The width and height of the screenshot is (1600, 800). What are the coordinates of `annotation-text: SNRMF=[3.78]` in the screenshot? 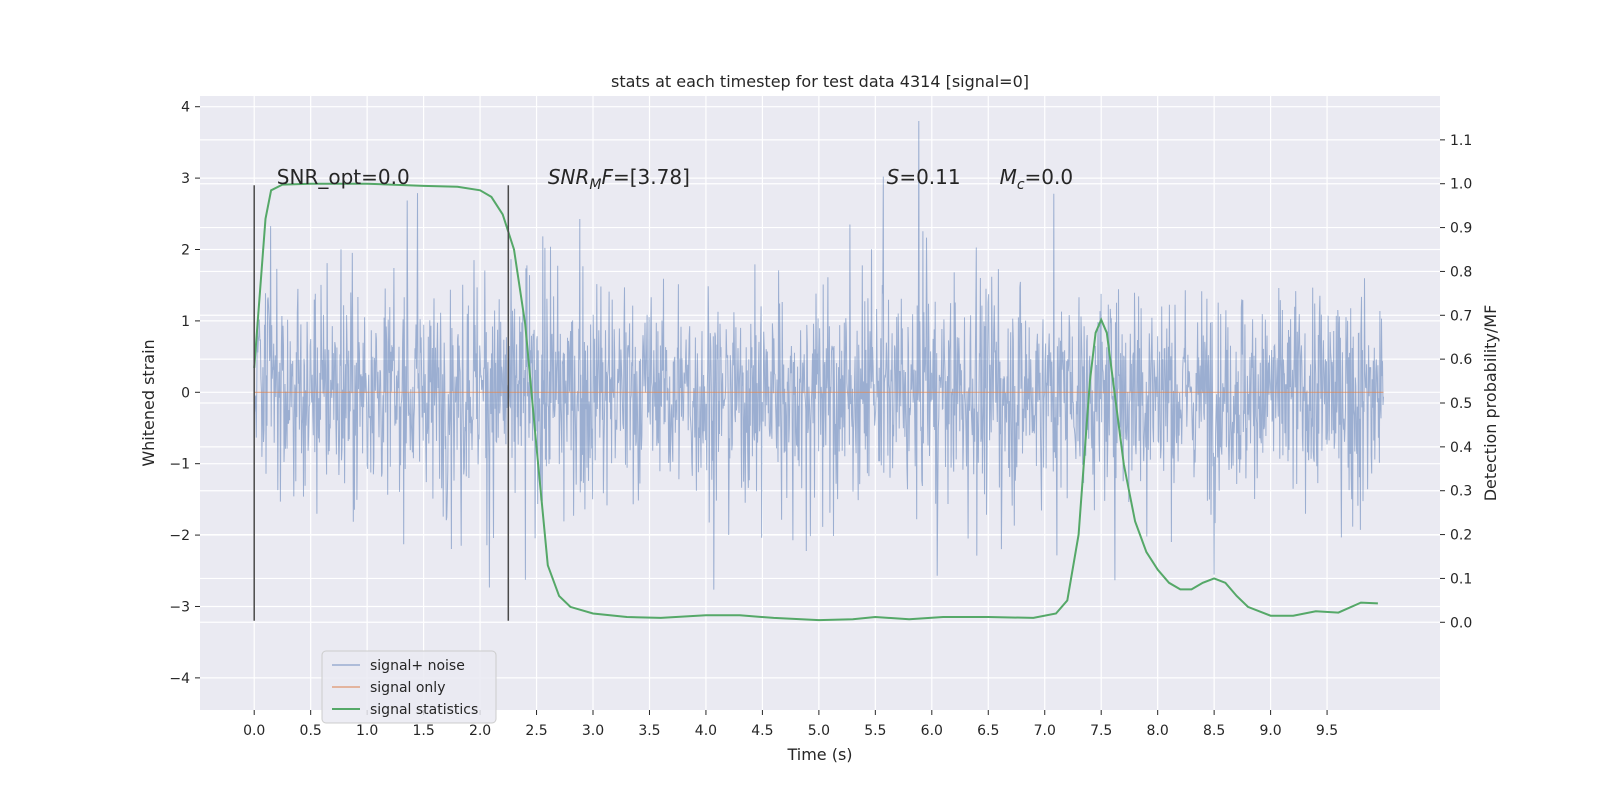 It's located at (619, 179).